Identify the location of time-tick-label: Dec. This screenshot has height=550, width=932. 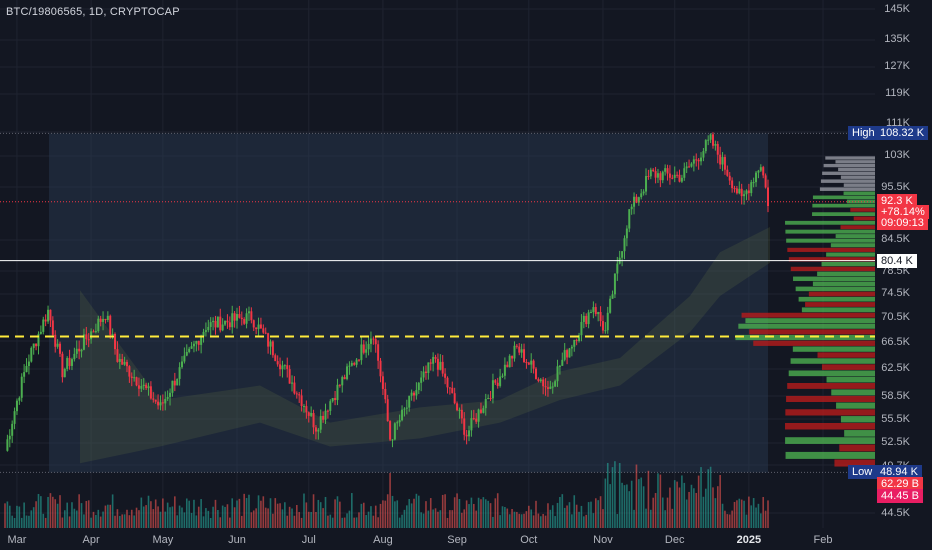
(674, 540).